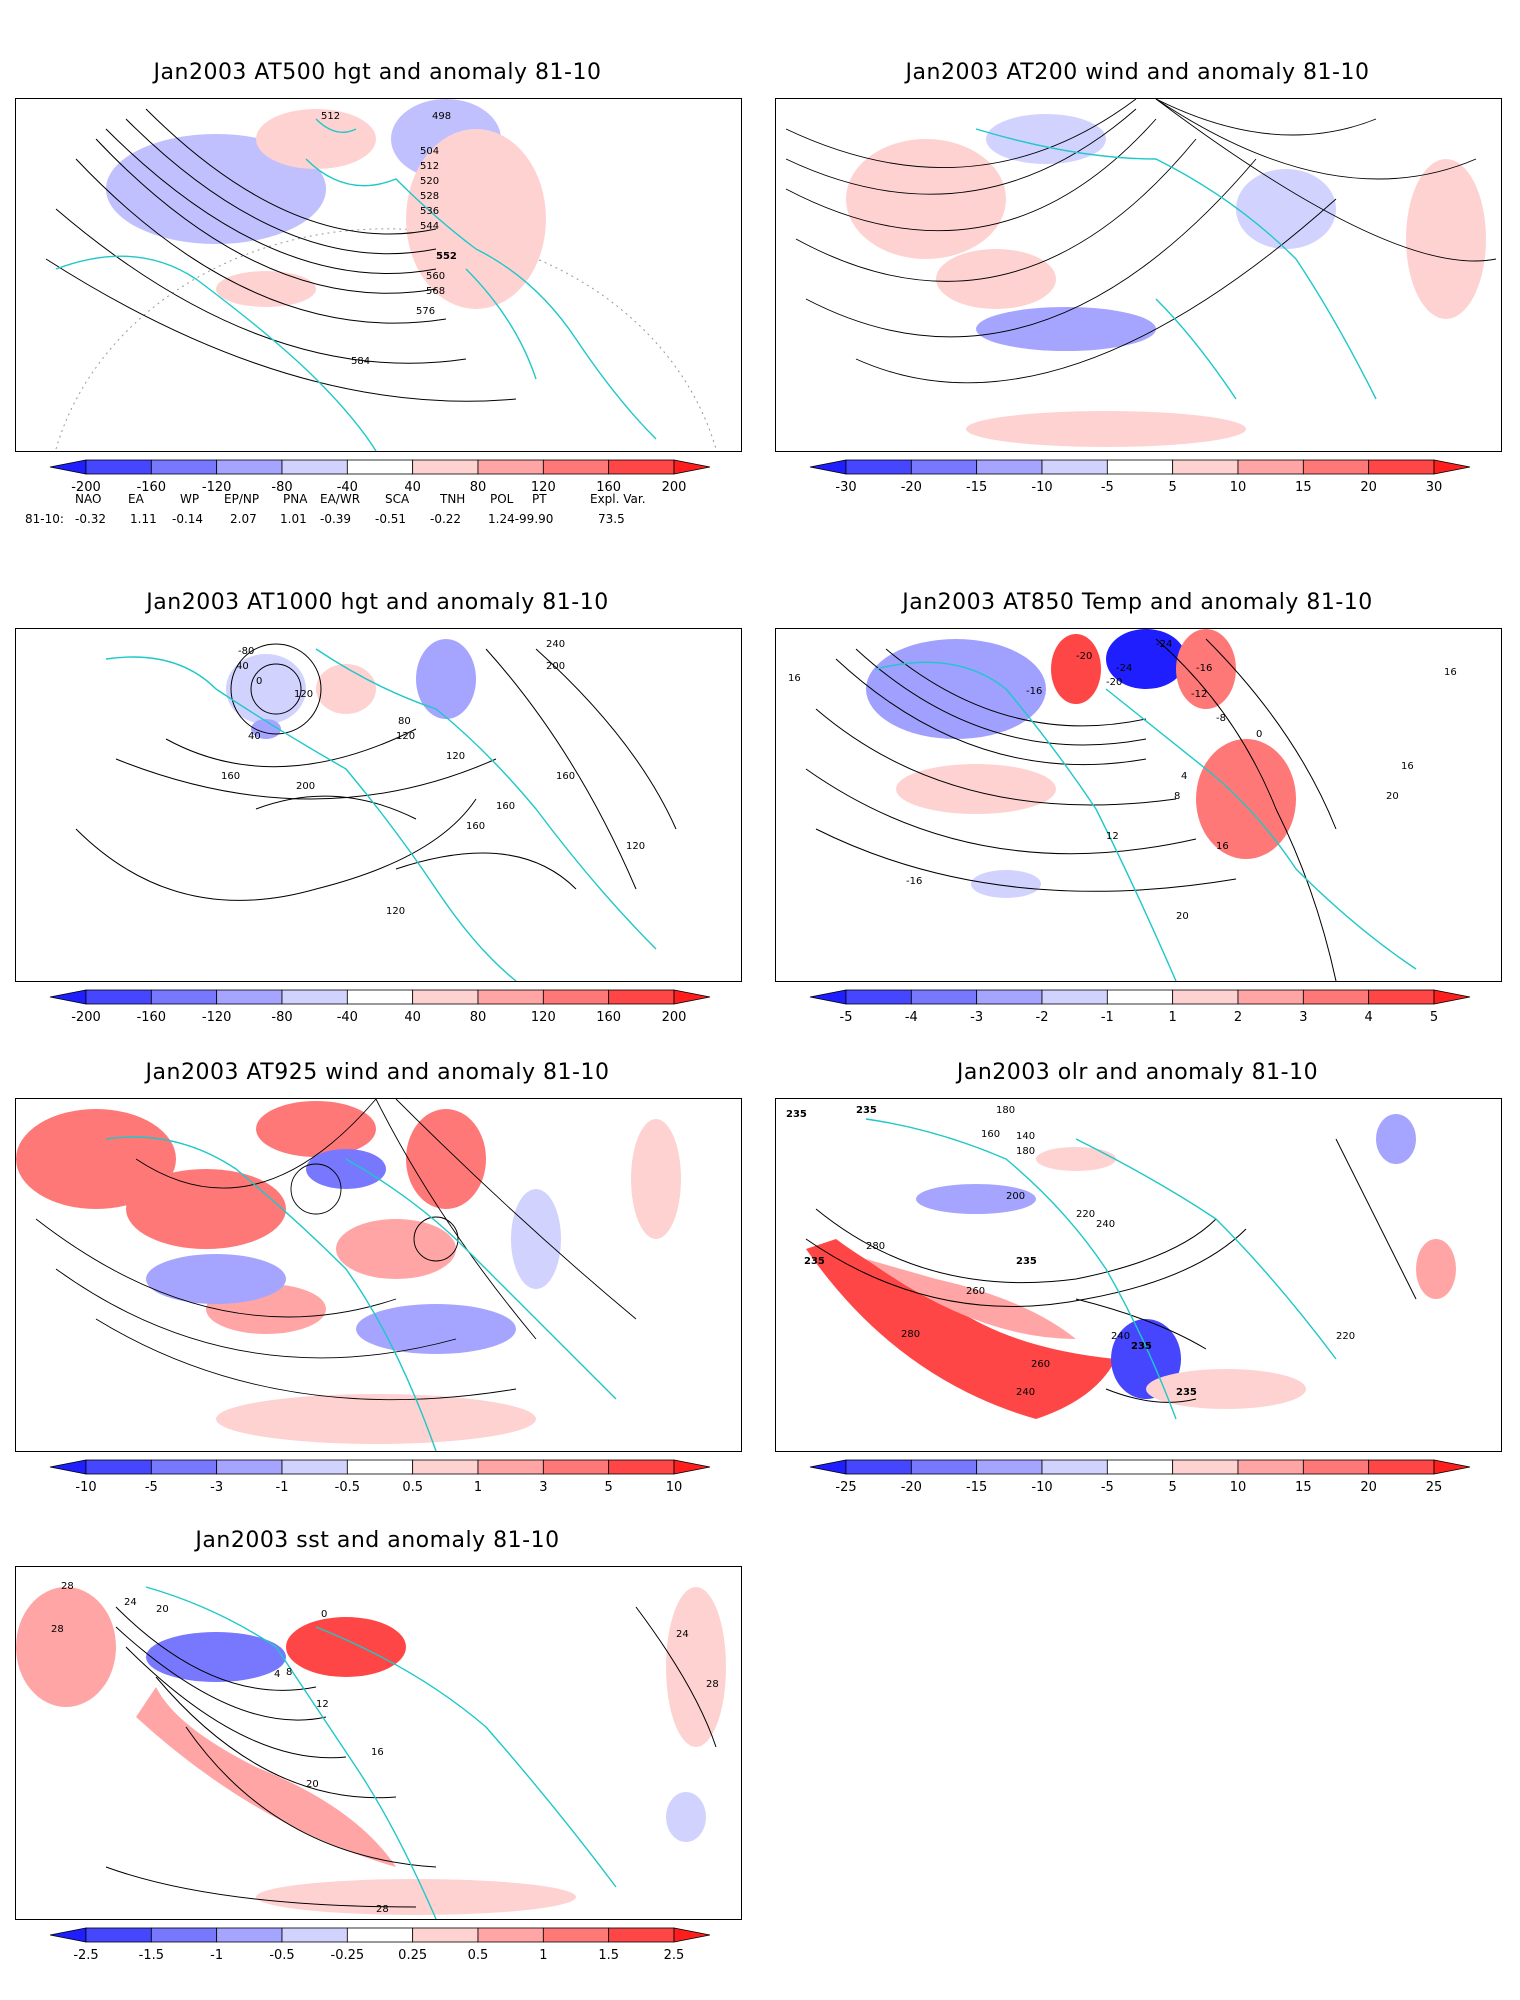 The height and width of the screenshot is (2000, 1520). What do you see at coordinates (911, 1487) in the screenshot?
I see `colorbar-tick-label: -20` at bounding box center [911, 1487].